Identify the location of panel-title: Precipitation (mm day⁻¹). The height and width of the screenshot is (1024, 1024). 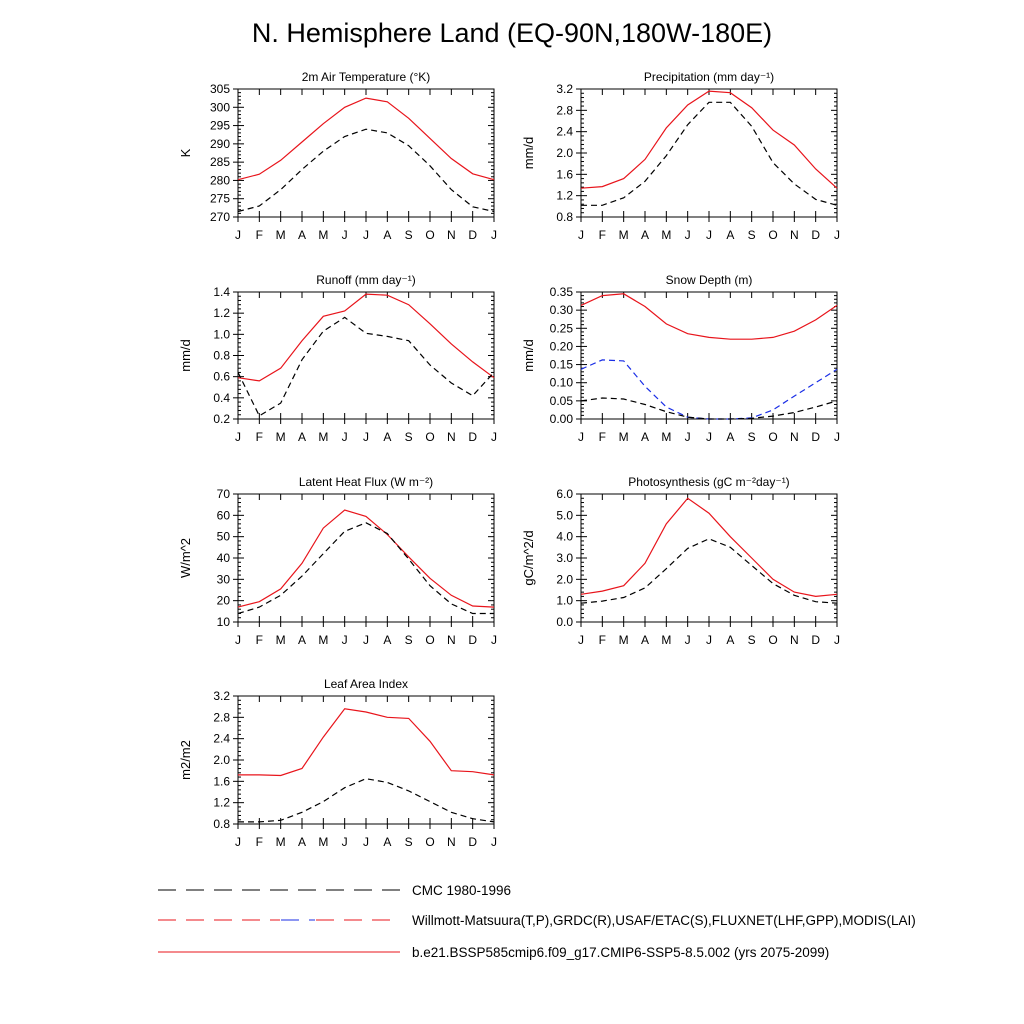
(709, 77).